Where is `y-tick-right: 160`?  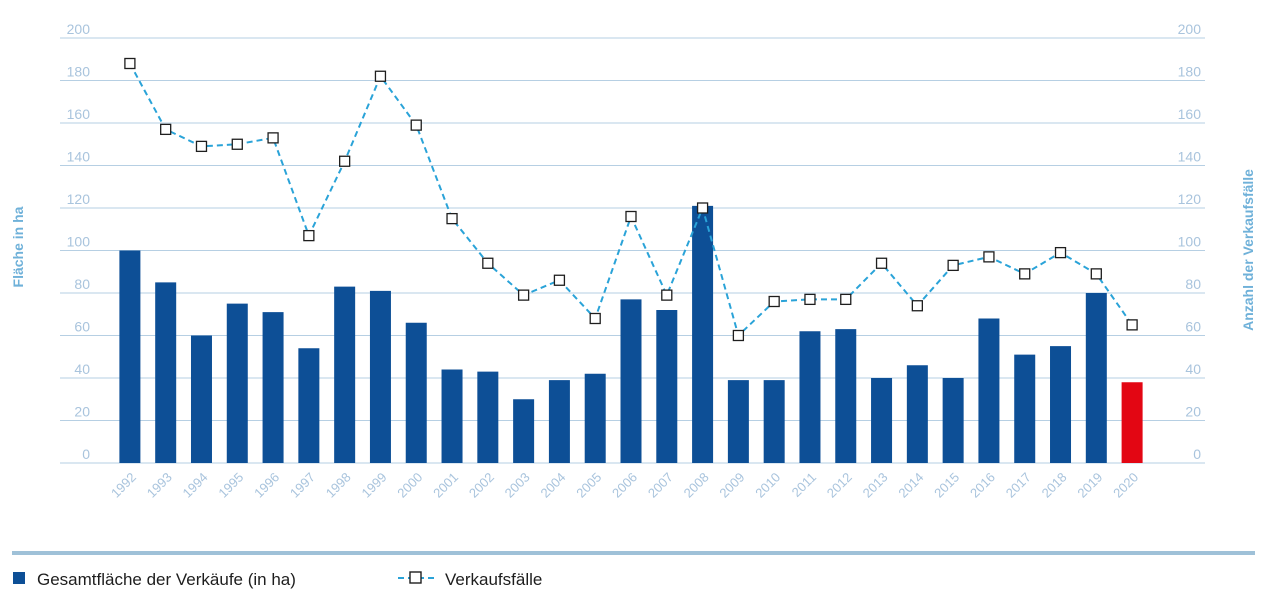 y-tick-right: 160 is located at coordinates (1190, 114).